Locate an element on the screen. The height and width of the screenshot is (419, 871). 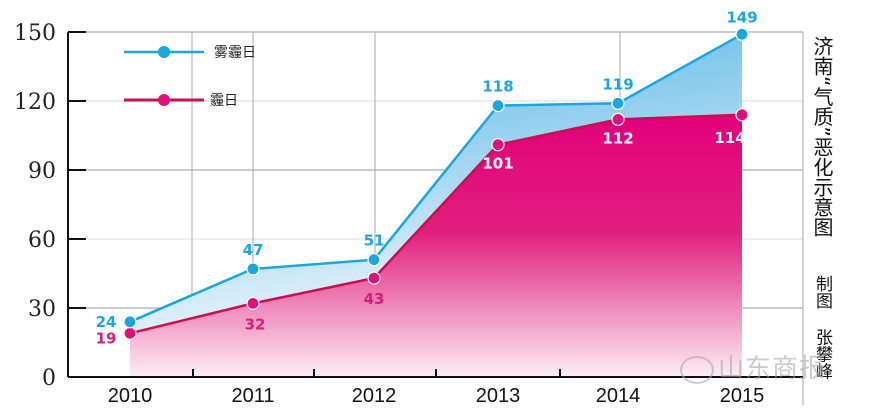
y-tick-label: 0 is located at coordinates (49, 378).